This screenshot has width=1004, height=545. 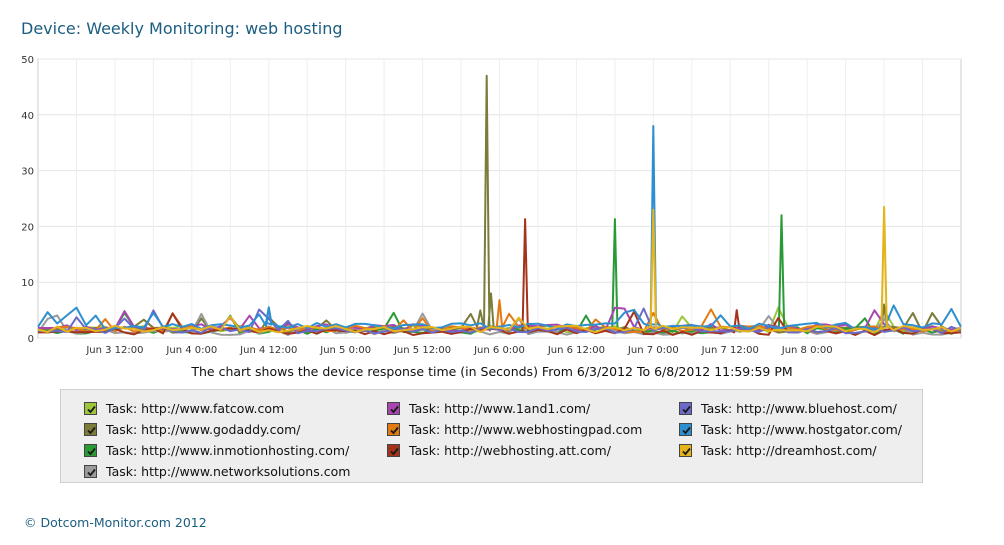 I want to click on legend-item: Task: http://www.fatcow.com, so click(x=184, y=408).